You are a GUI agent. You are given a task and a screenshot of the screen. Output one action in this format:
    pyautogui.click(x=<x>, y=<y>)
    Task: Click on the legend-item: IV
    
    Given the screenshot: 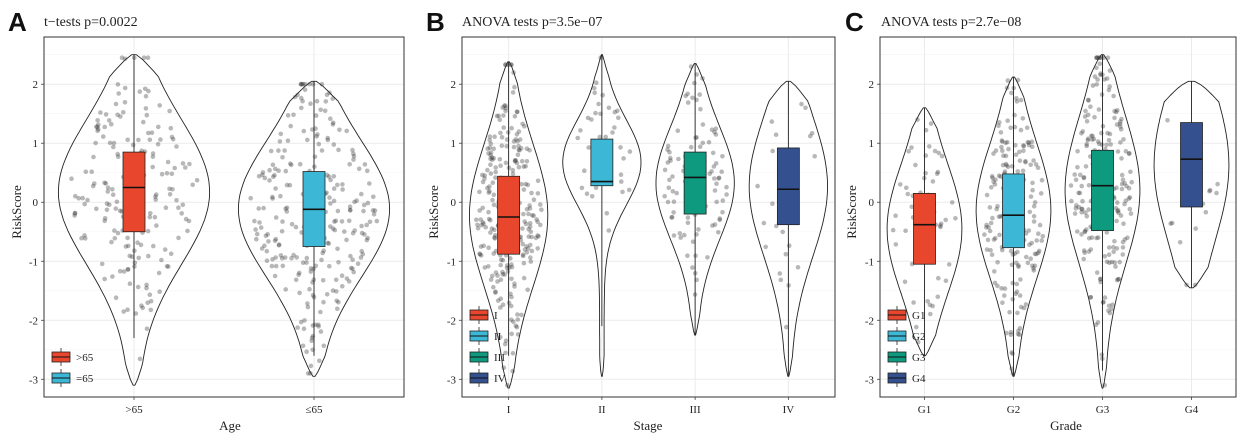 What is the action you would take?
    pyautogui.click(x=487, y=378)
    